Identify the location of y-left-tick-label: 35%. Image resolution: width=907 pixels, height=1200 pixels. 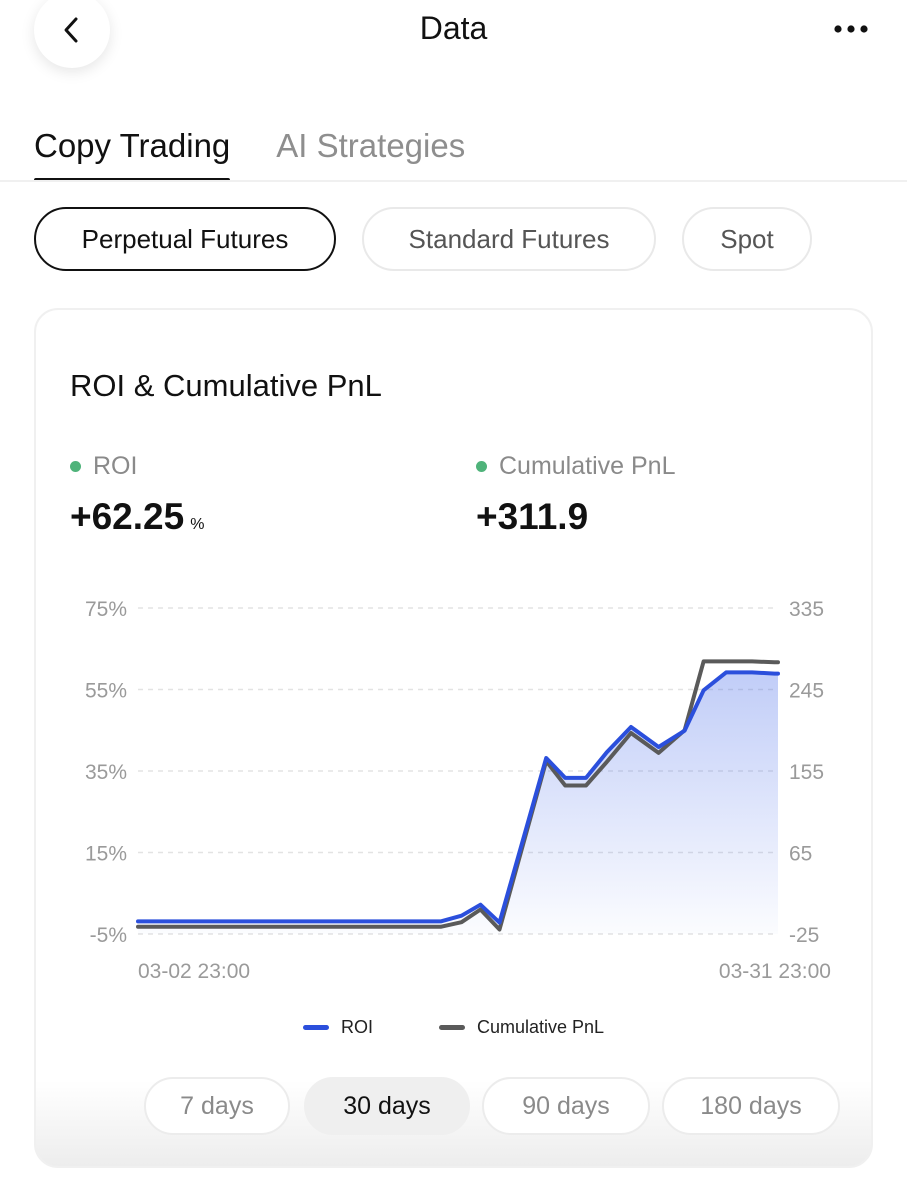
(106, 772).